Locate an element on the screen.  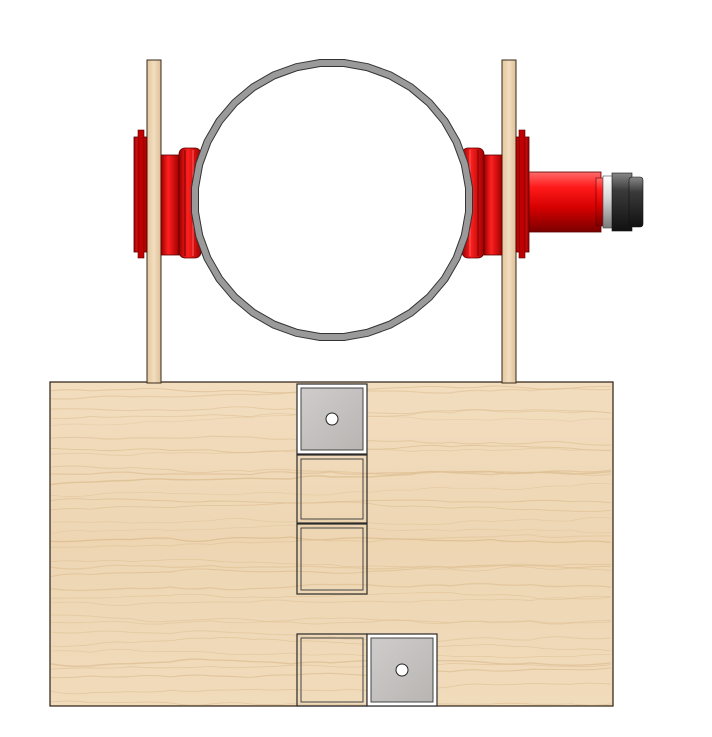
socket-bottom-right-plate is located at coordinates (402, 670).